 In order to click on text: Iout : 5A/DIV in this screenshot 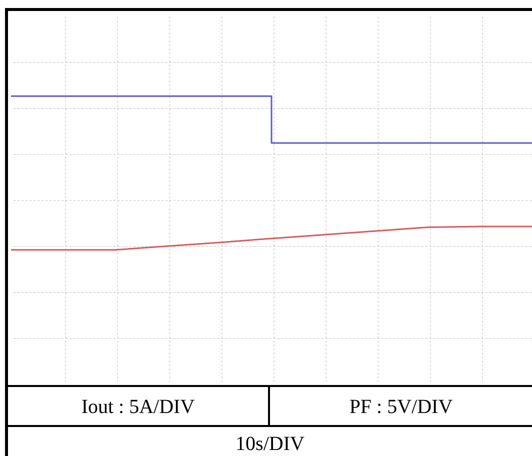, I will do `click(139, 407)`.